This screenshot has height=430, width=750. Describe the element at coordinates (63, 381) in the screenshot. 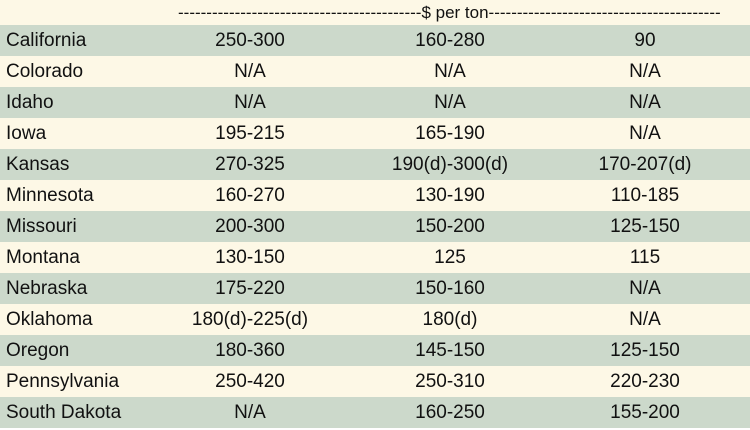

I see `state-cell: Pennsylvania` at that location.